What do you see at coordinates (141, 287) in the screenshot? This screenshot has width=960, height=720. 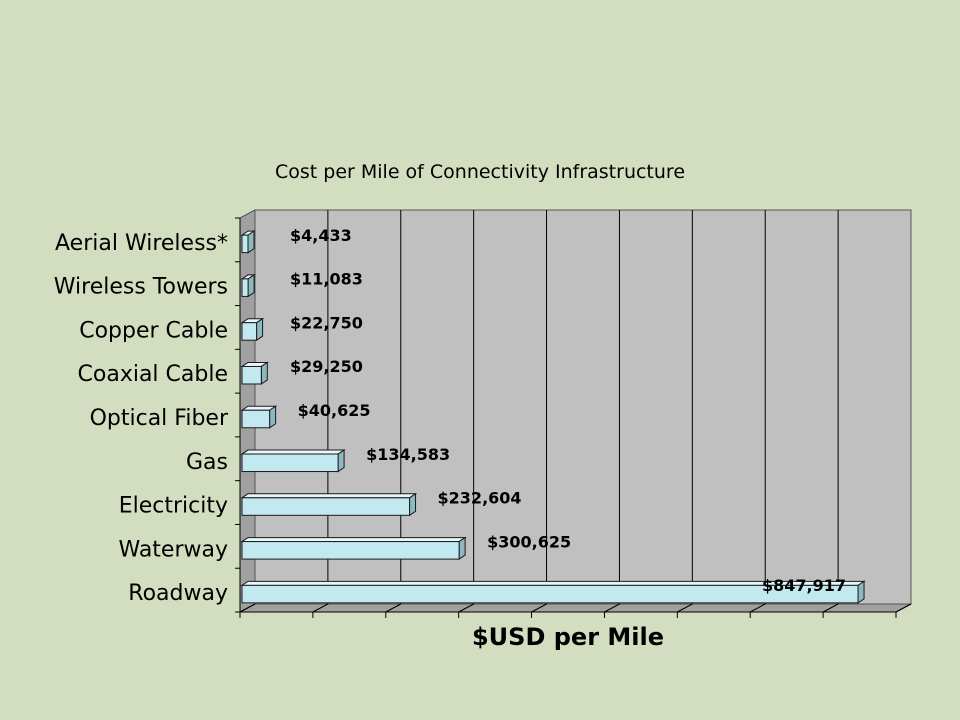 I see `category-label: Wireless Towers` at bounding box center [141, 287].